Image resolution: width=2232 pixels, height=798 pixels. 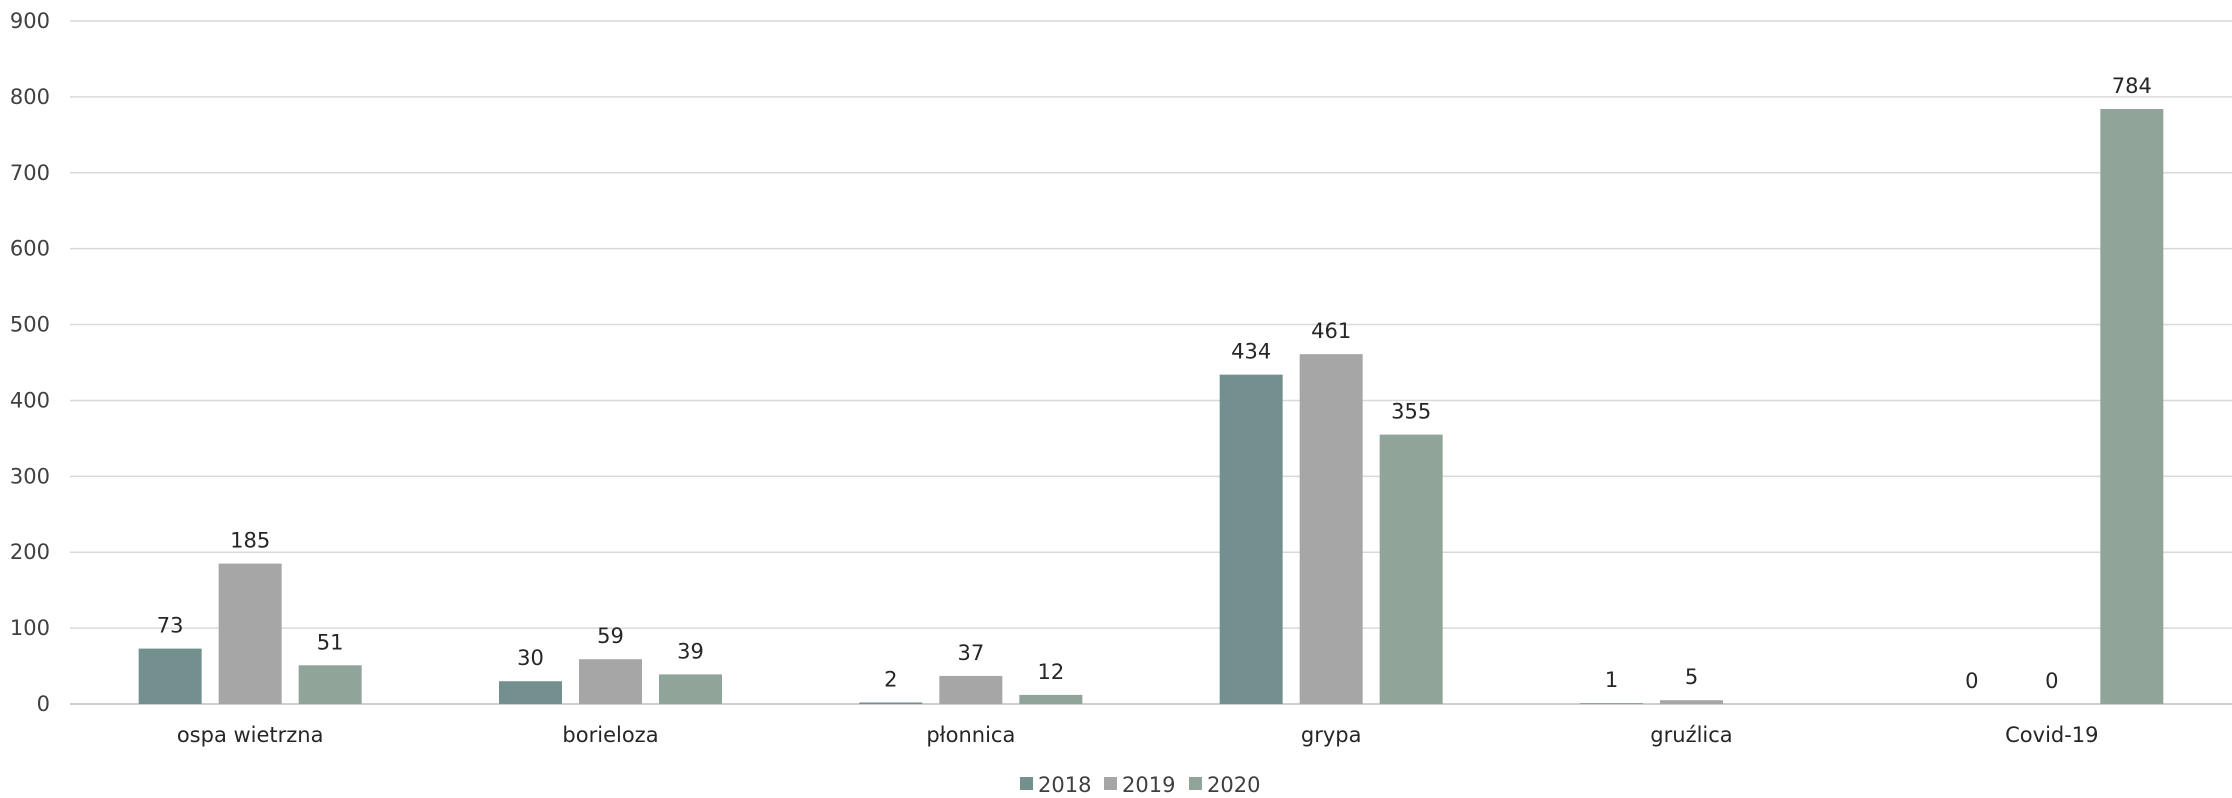 What do you see at coordinates (30, 628) in the screenshot?
I see `y-tick-label: 100` at bounding box center [30, 628].